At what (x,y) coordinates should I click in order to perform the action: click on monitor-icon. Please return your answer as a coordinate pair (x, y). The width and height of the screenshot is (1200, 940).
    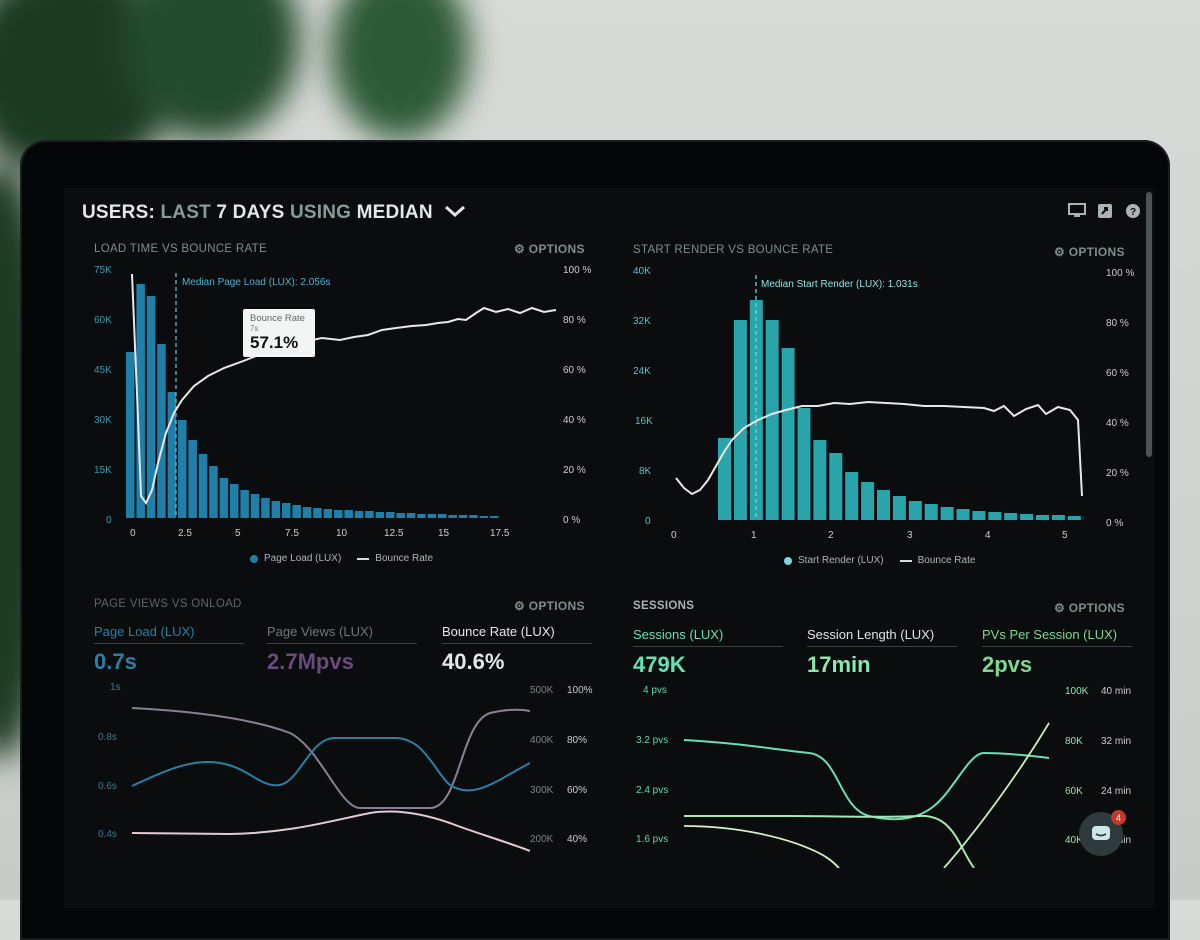
    Looking at the image, I should click on (1077, 211).